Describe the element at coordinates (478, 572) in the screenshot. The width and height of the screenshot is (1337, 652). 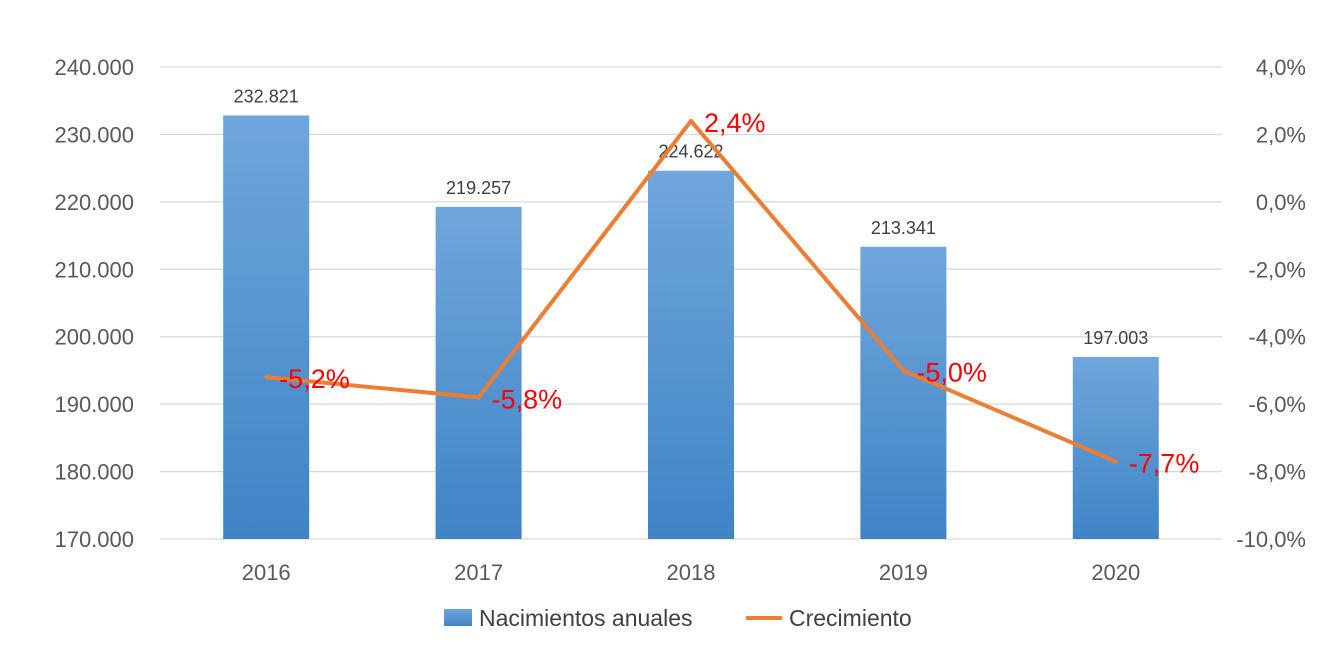
I see `x-tick-label: 2017` at that location.